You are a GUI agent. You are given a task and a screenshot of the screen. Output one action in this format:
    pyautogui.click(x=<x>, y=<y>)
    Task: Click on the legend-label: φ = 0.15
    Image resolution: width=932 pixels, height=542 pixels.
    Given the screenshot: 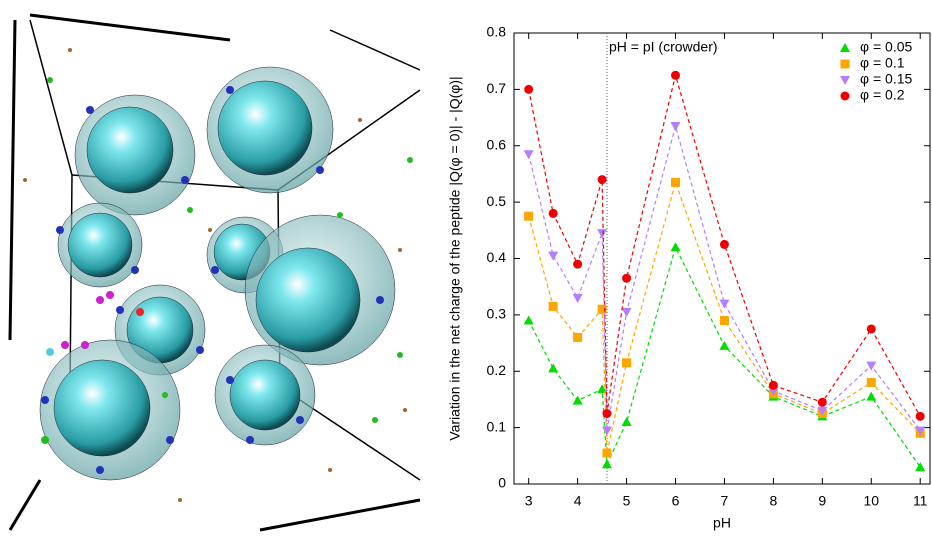 What is the action you would take?
    pyautogui.click(x=886, y=79)
    